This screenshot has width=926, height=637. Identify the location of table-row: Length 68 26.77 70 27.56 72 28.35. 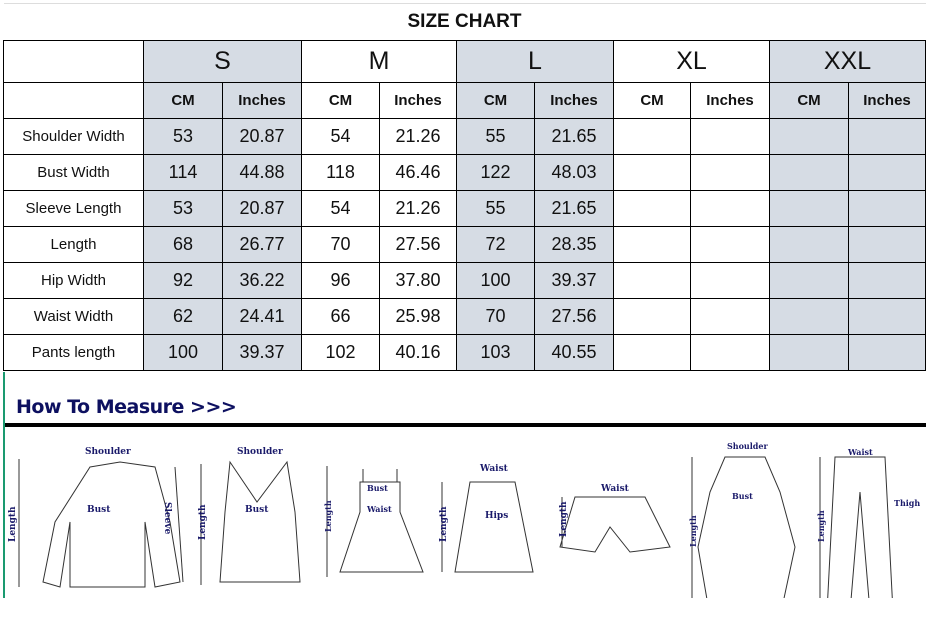
(464, 244).